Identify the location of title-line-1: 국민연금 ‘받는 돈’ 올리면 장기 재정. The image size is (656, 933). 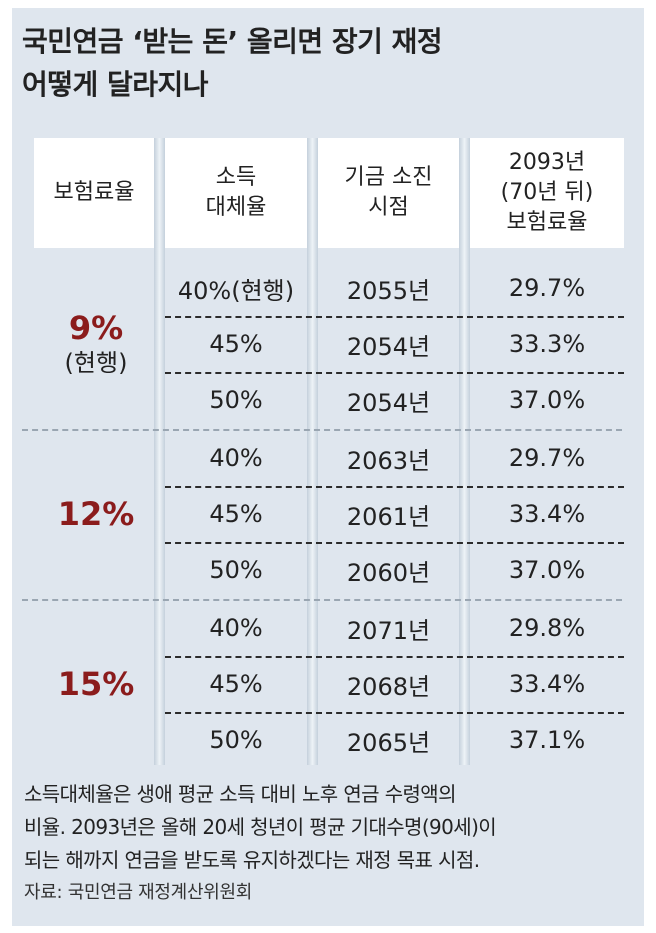
(232, 41).